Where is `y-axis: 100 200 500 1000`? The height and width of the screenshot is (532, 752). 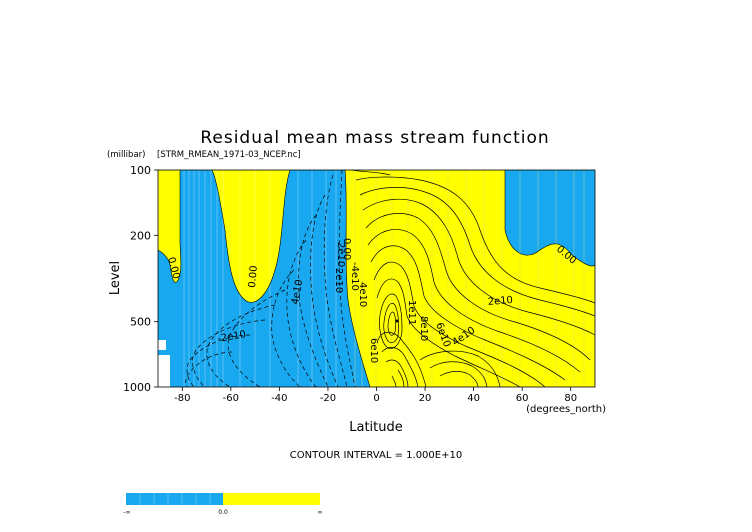 y-axis: 100 200 500 1000 is located at coordinates (140, 279).